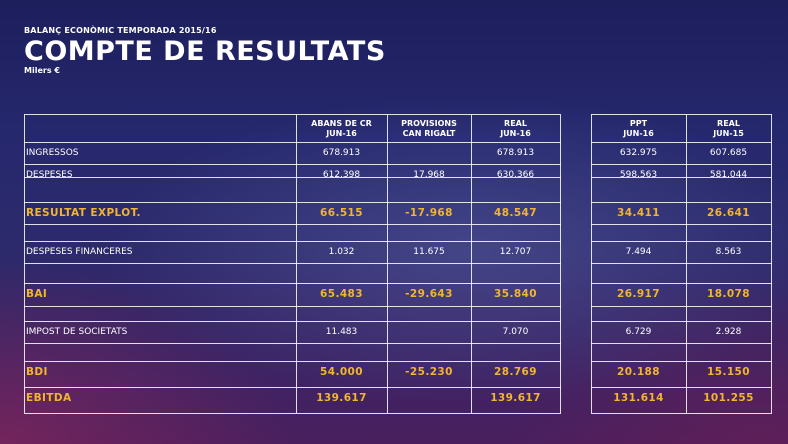 The image size is (788, 444). Describe the element at coordinates (429, 213) in the screenshot. I see `table-cell: -17.968` at that location.